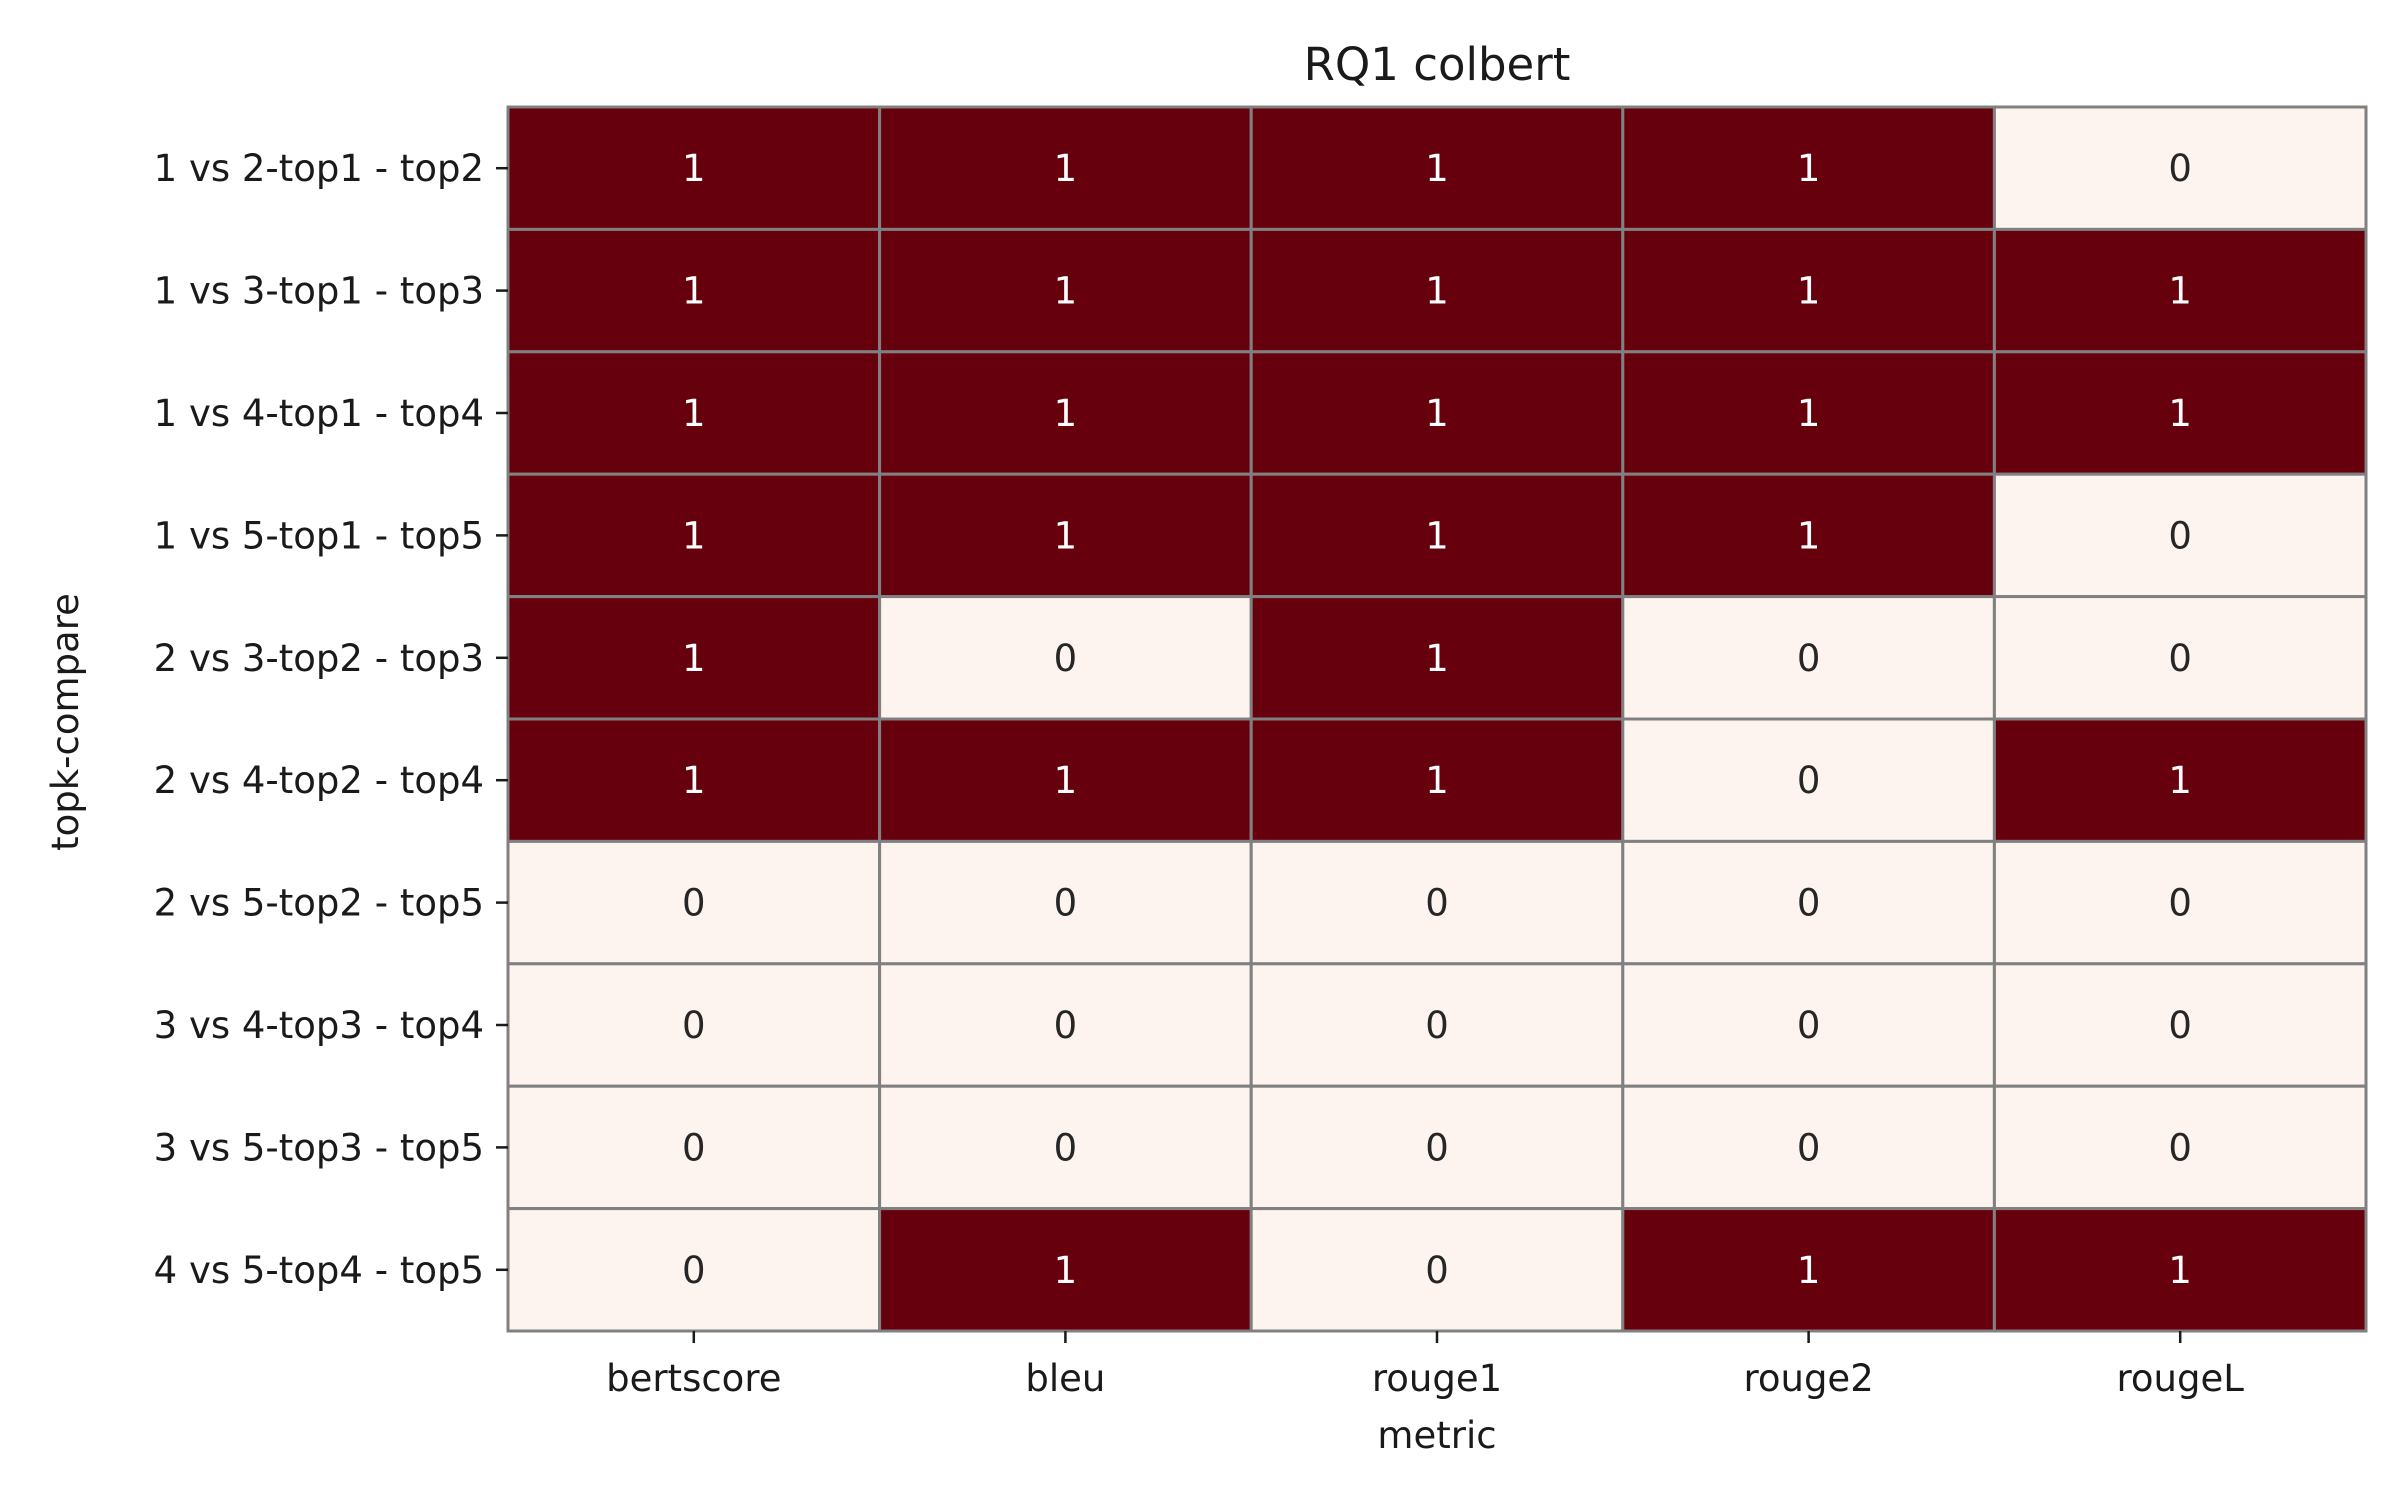 This screenshot has height=1500, width=2400. I want to click on y-tick-label: 1 vs 3-top1 - top3, so click(319, 291).